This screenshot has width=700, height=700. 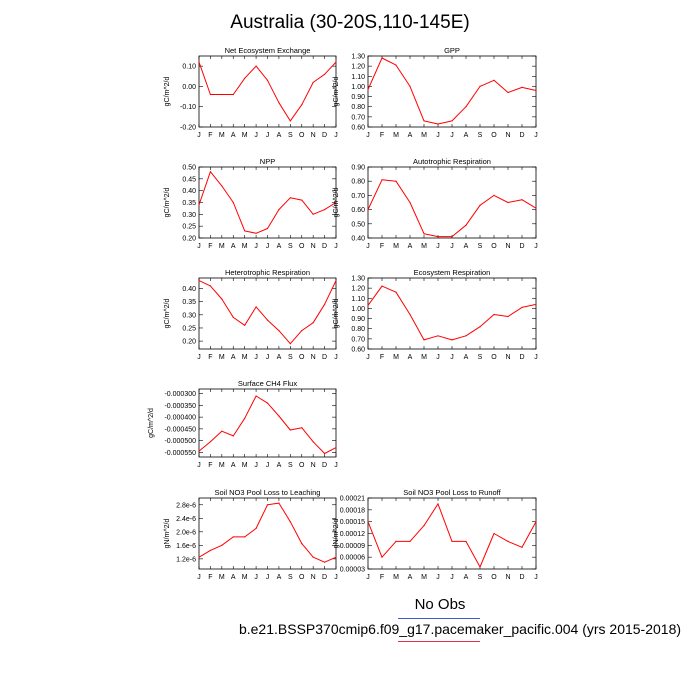 What do you see at coordinates (180, 429) in the screenshot?
I see `y-tick-label: -0.000450` at bounding box center [180, 429].